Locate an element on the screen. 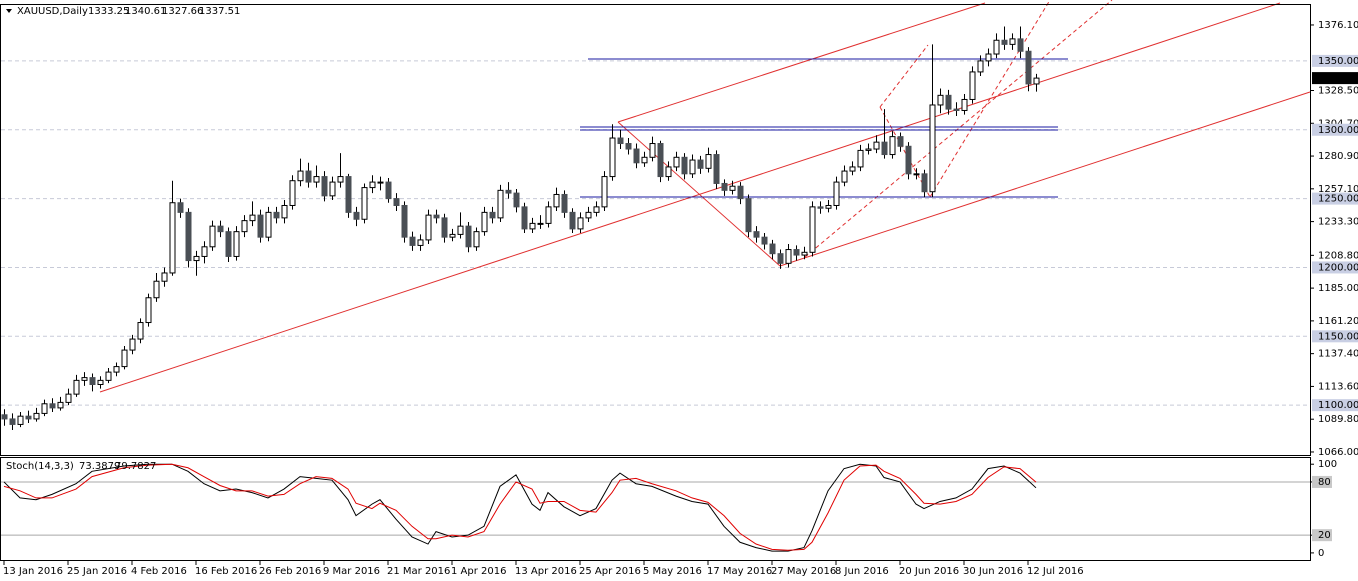  x-tick-label: 5 May 2016 is located at coordinates (672, 571).